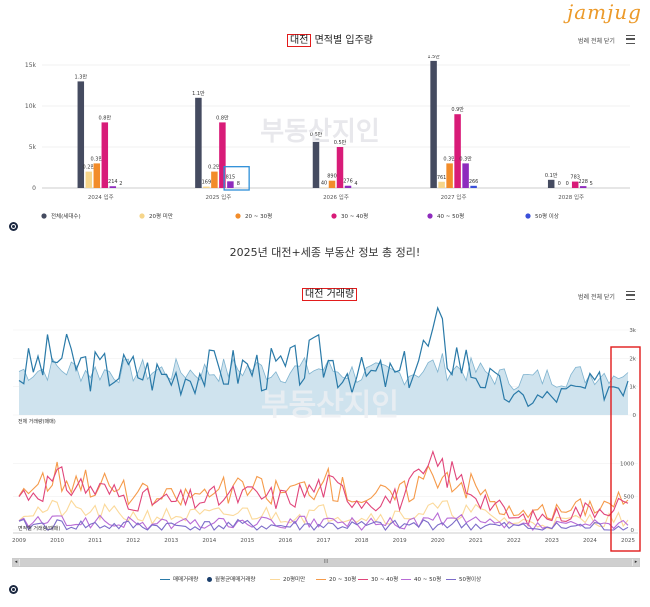 The height and width of the screenshot is (607, 650). I want to click on scroll-thumb: III, so click(326, 562).